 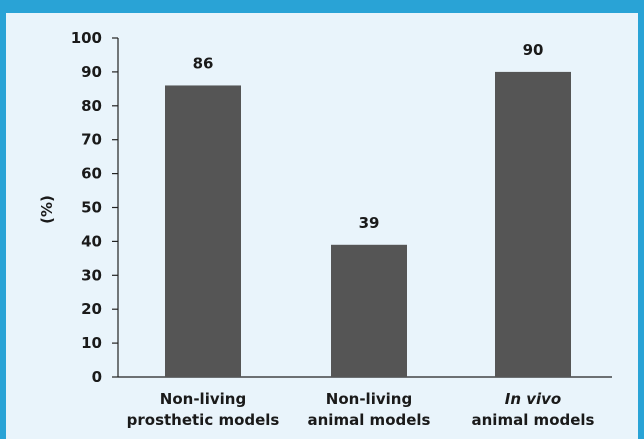 I want to click on category-label-3-line-1: In vivo, so click(x=533, y=399).